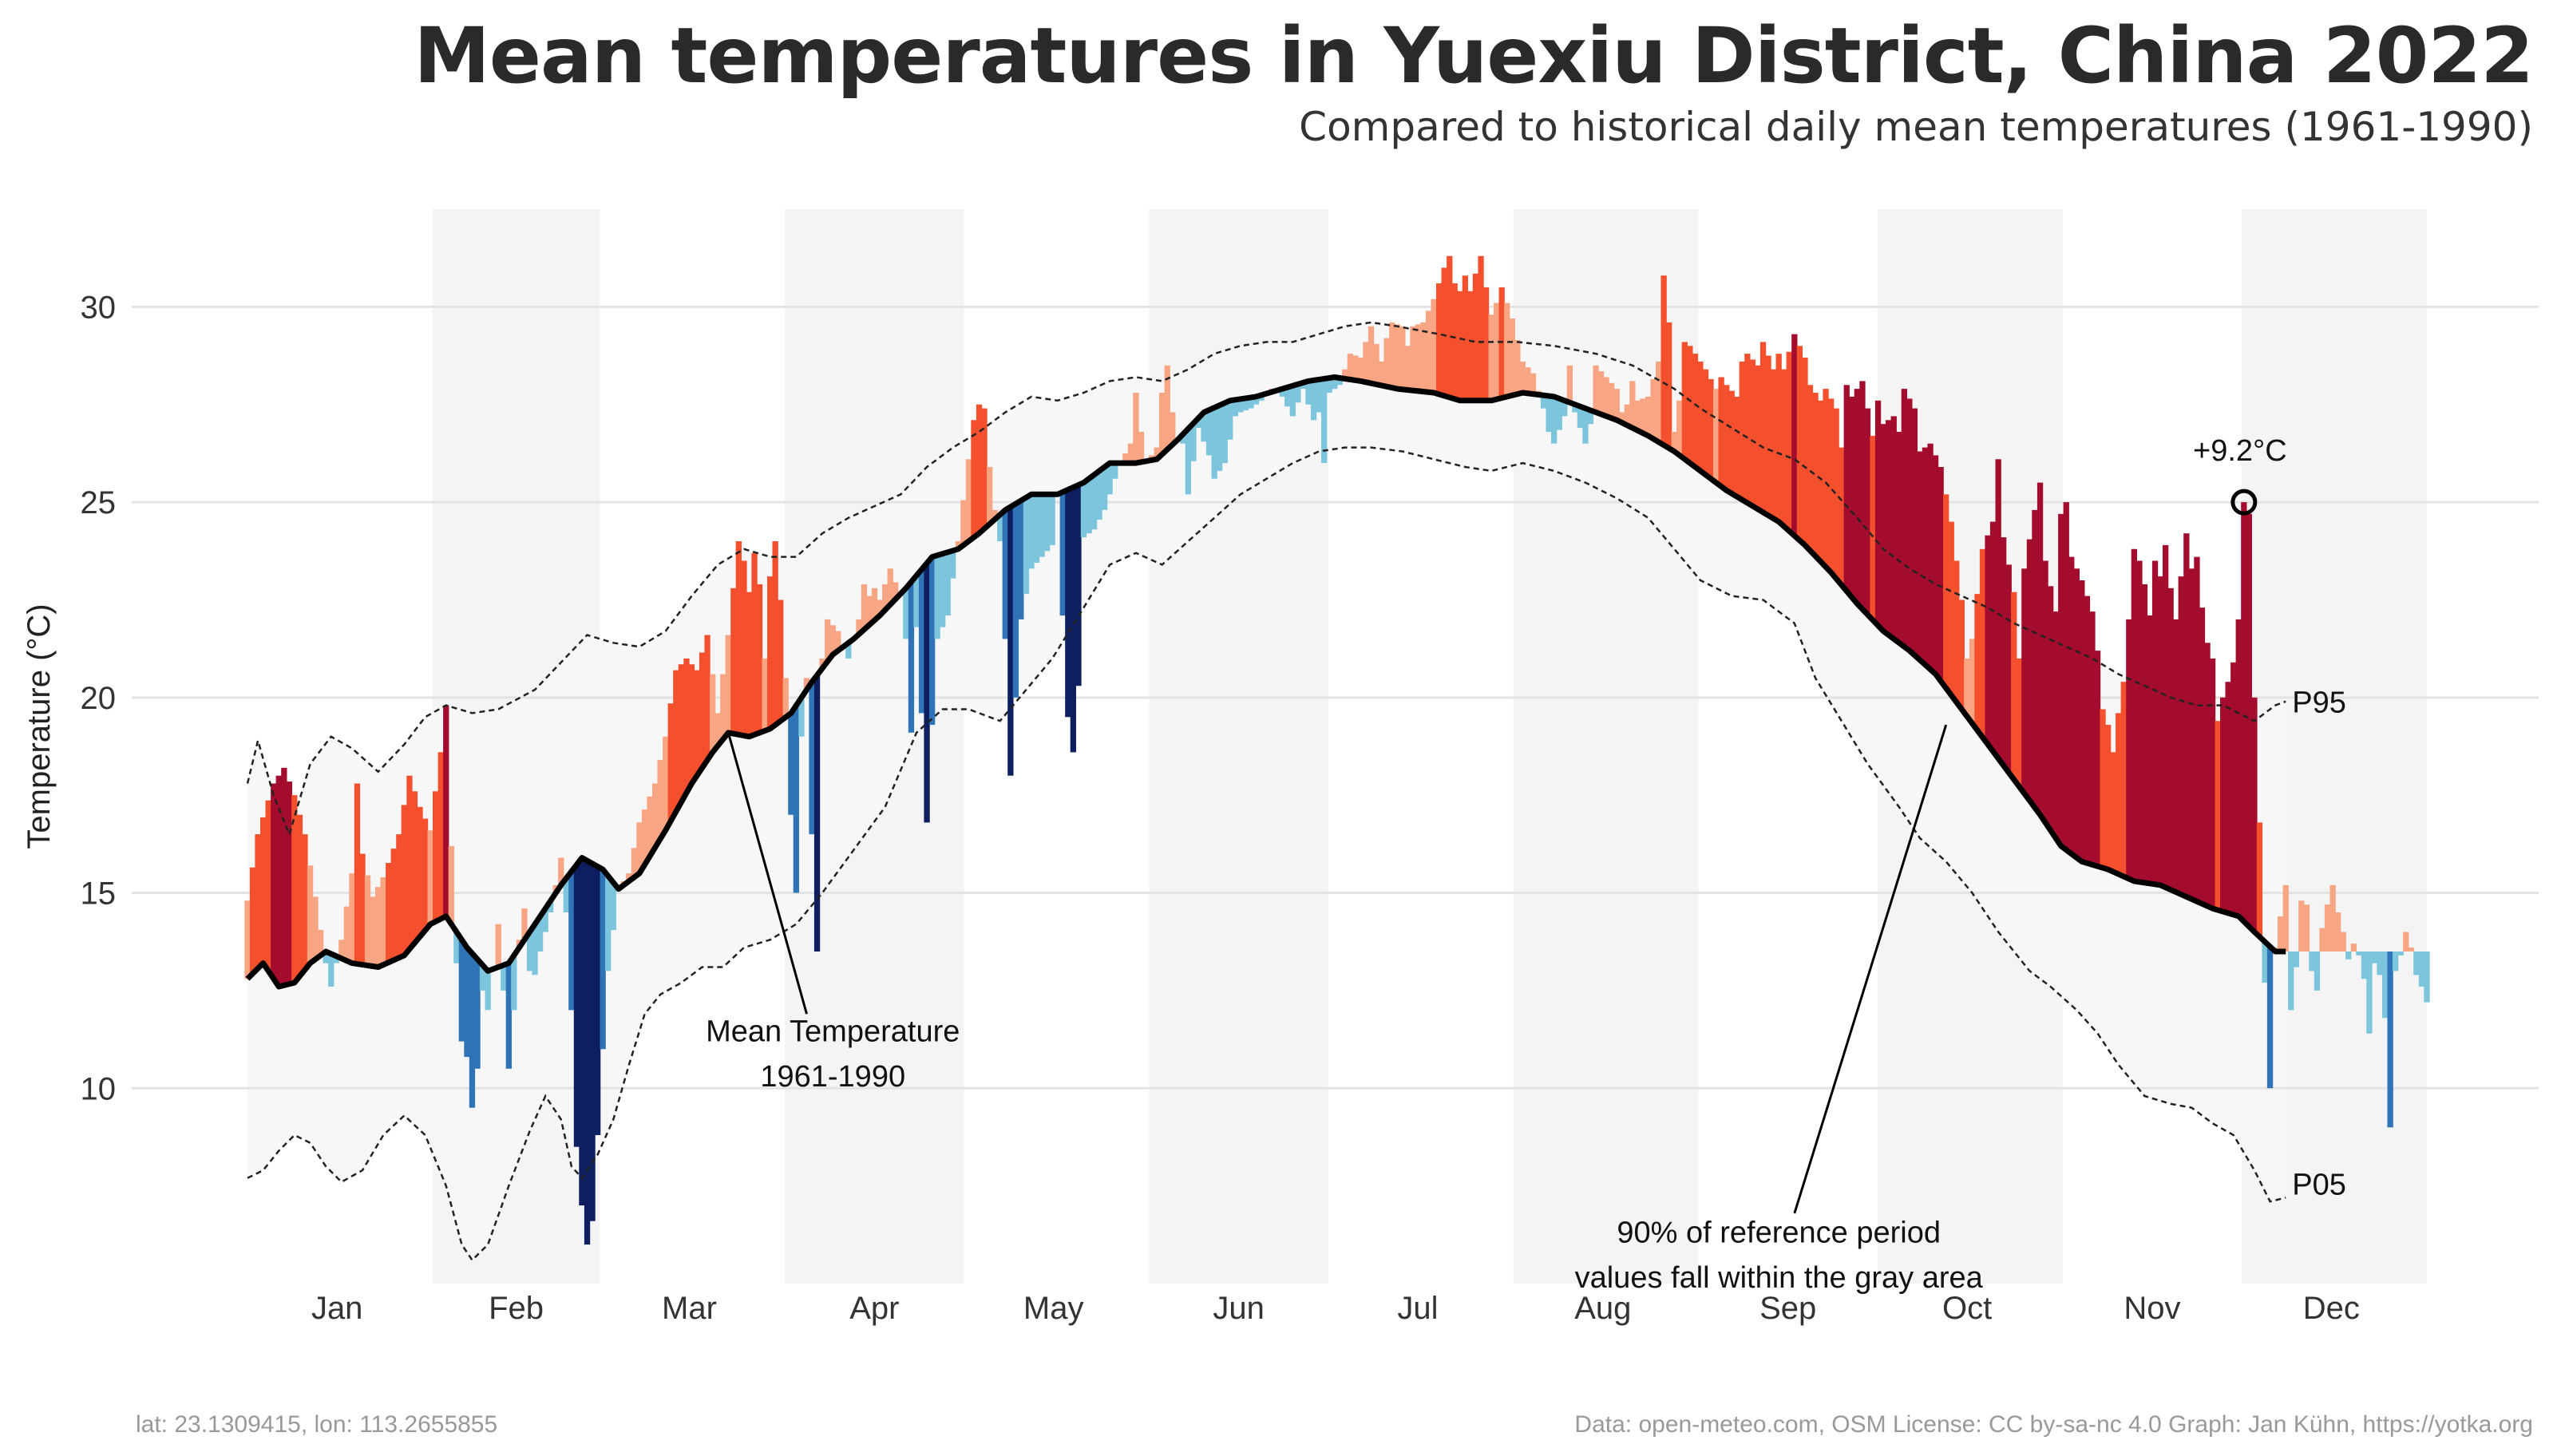 This screenshot has height=1456, width=2557. What do you see at coordinates (99, 503) in the screenshot?
I see `y-tick-25: 25` at bounding box center [99, 503].